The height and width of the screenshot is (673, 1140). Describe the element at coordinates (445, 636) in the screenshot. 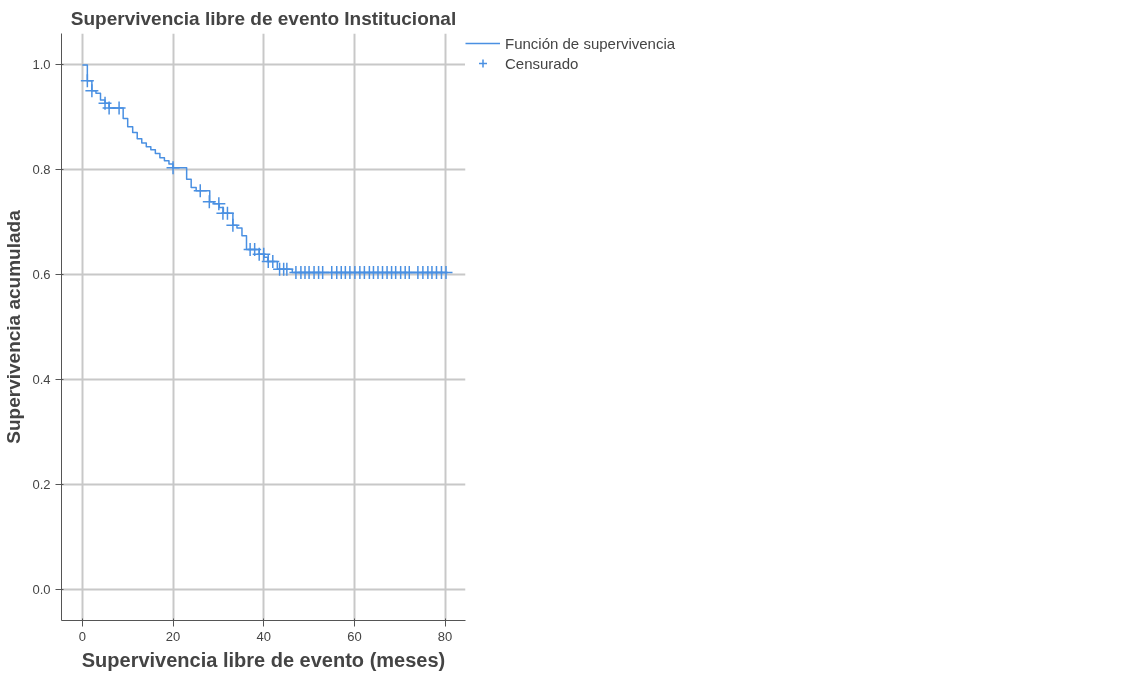

I see `x-tick-label: 80` at that location.